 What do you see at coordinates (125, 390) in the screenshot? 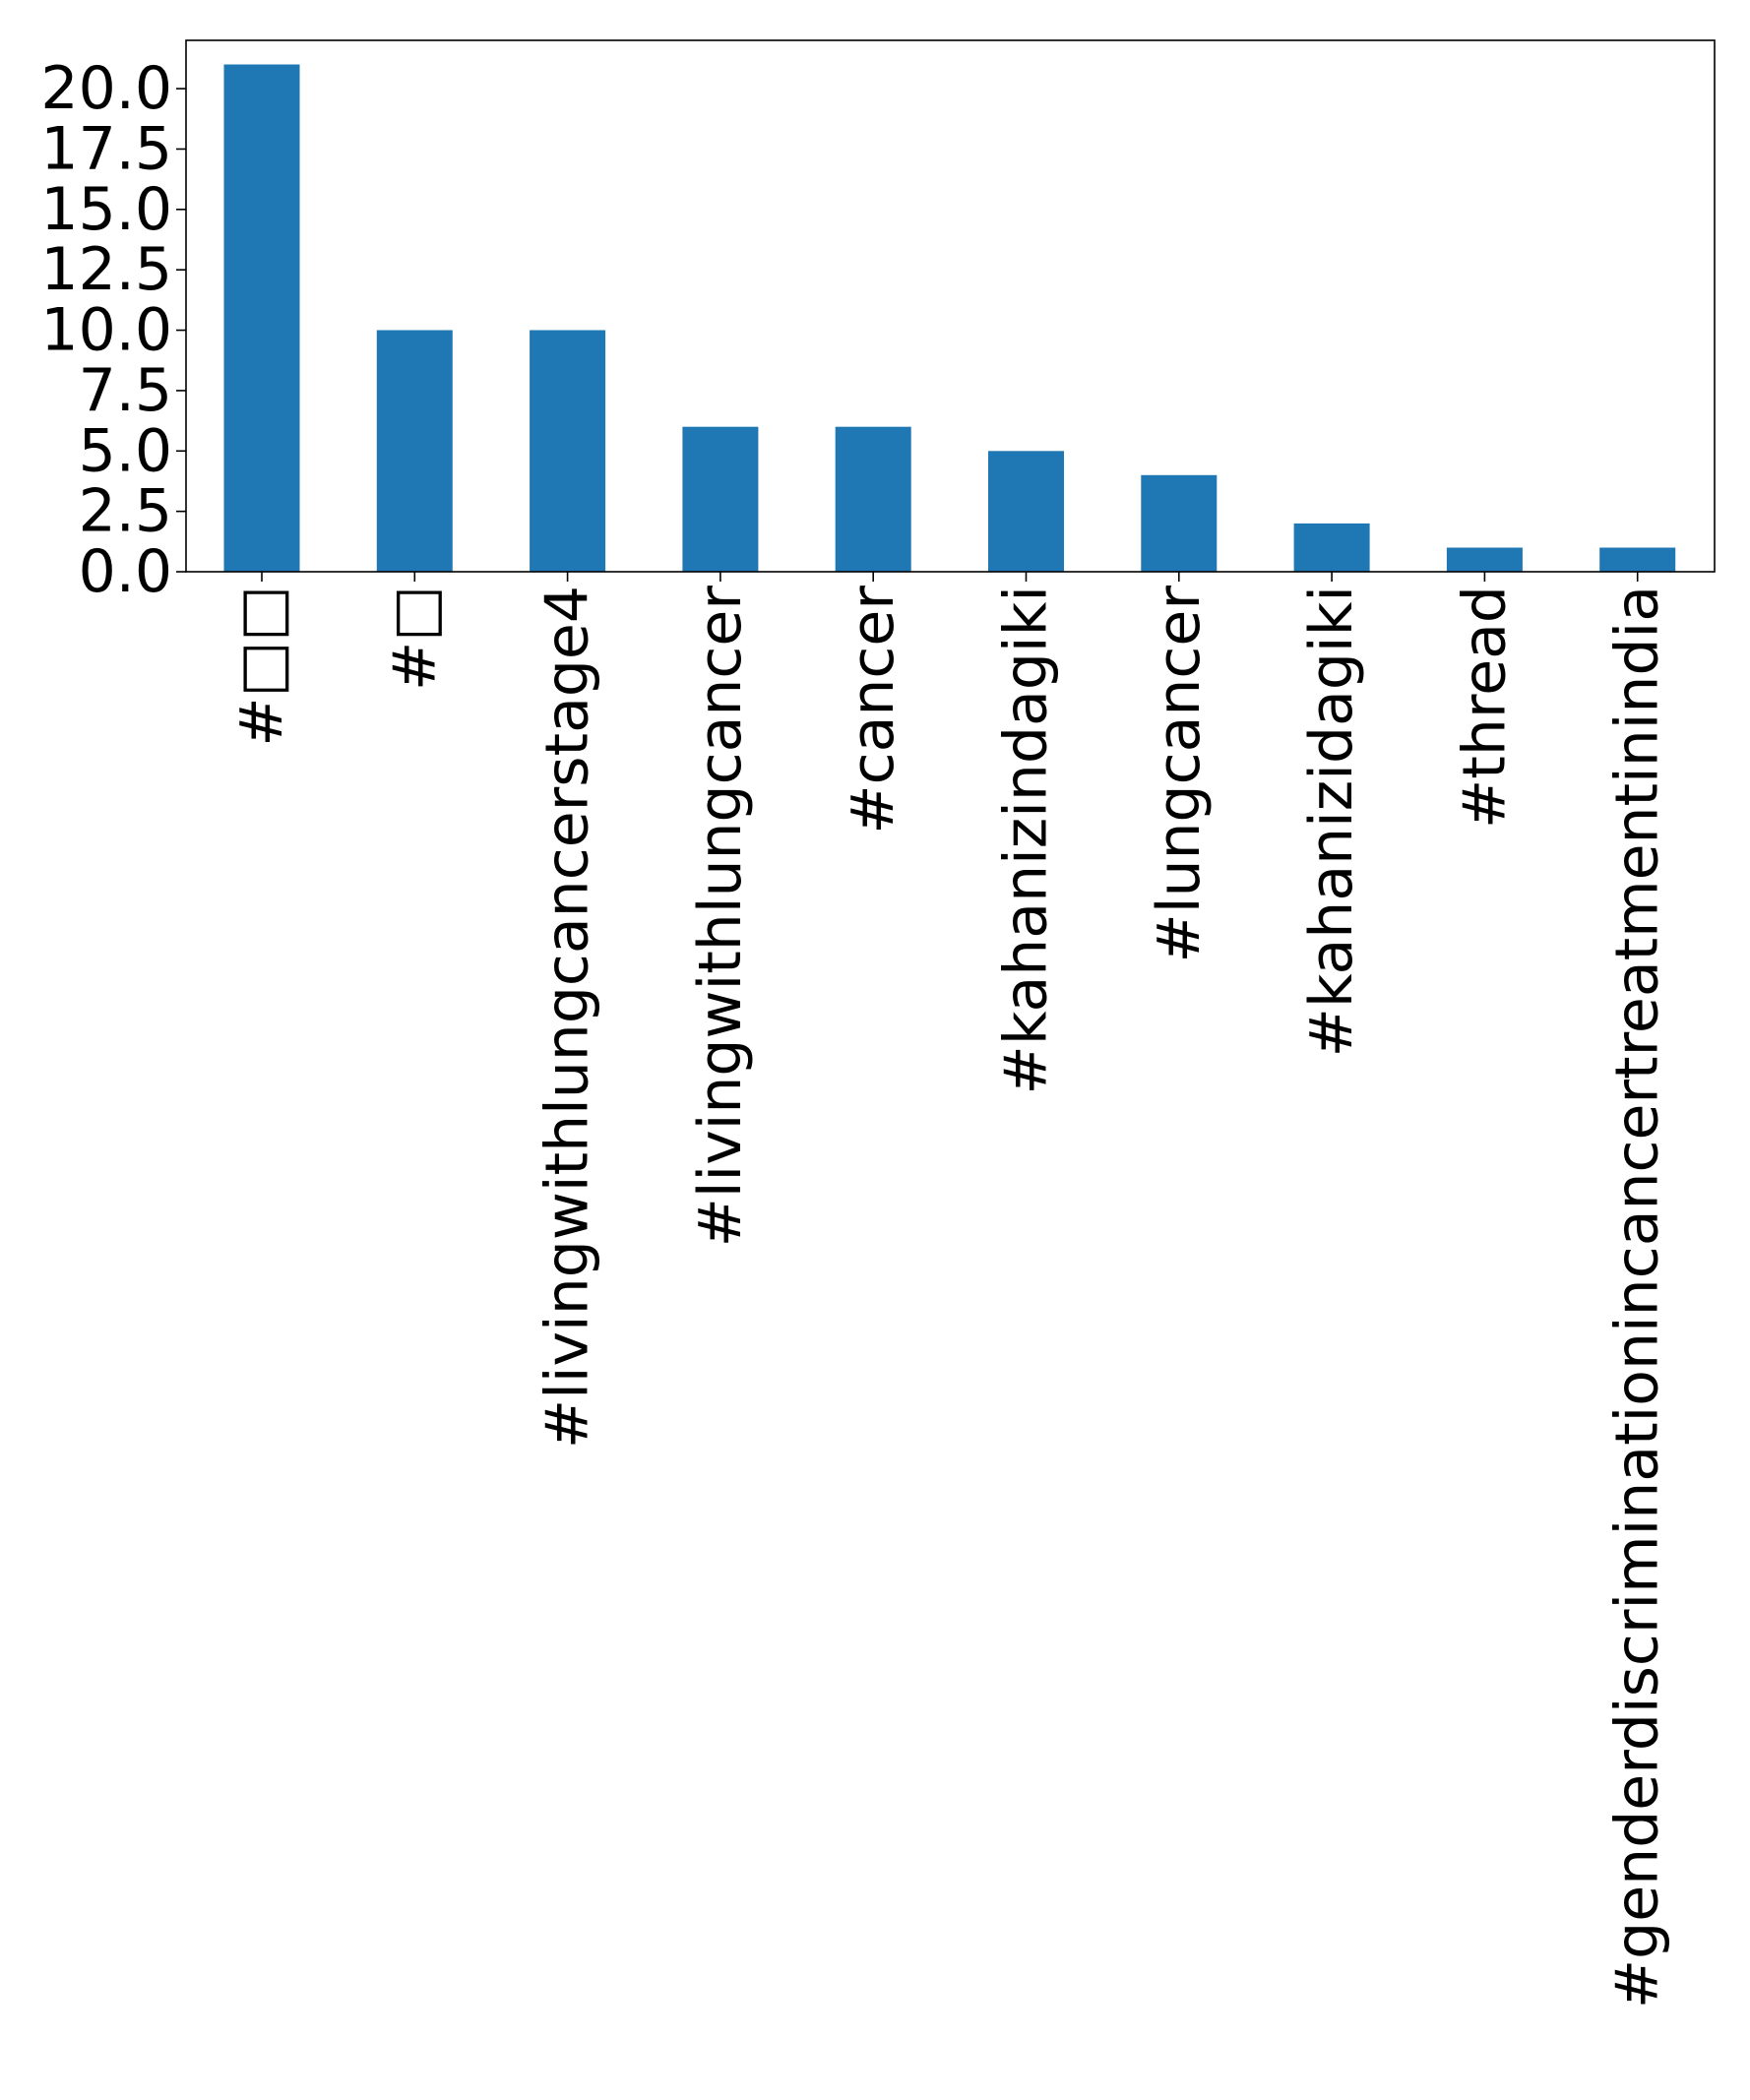
I see `y-tick-label-3: 7.5` at bounding box center [125, 390].